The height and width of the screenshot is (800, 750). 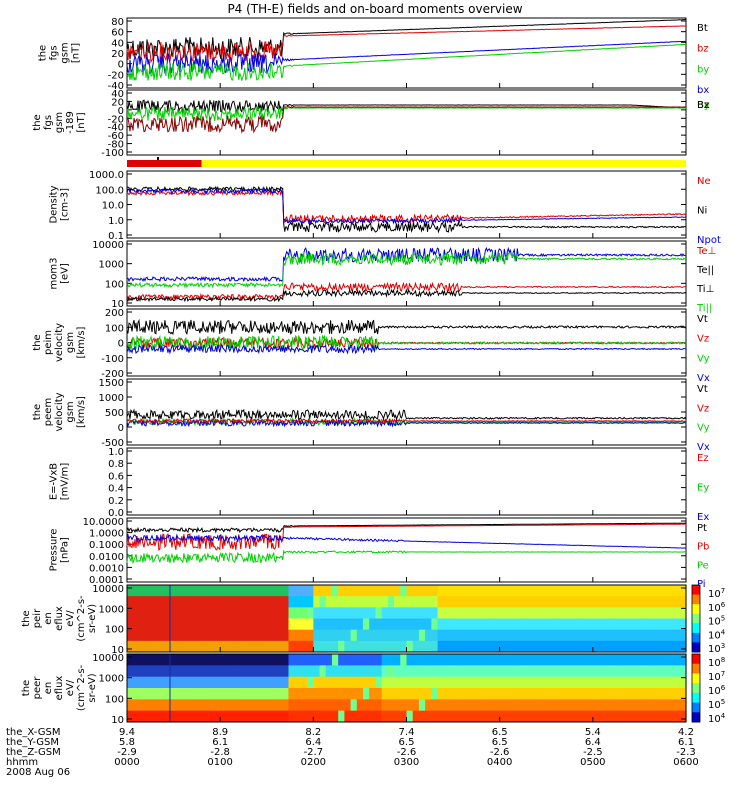 What do you see at coordinates (696, 688) in the screenshot?
I see `colorbar-frame` at bounding box center [696, 688].